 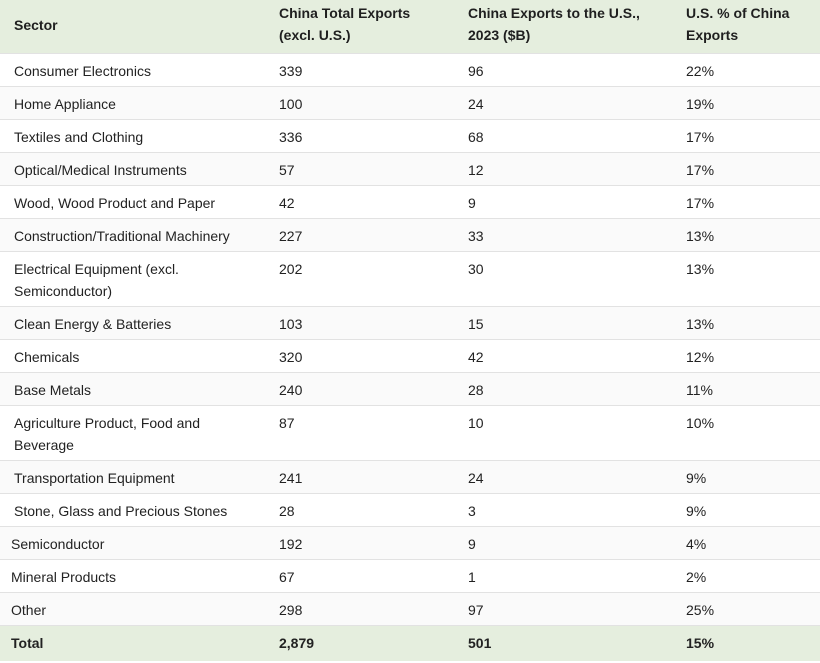 What do you see at coordinates (361, 202) in the screenshot?
I see `cell-total-exports: 42` at bounding box center [361, 202].